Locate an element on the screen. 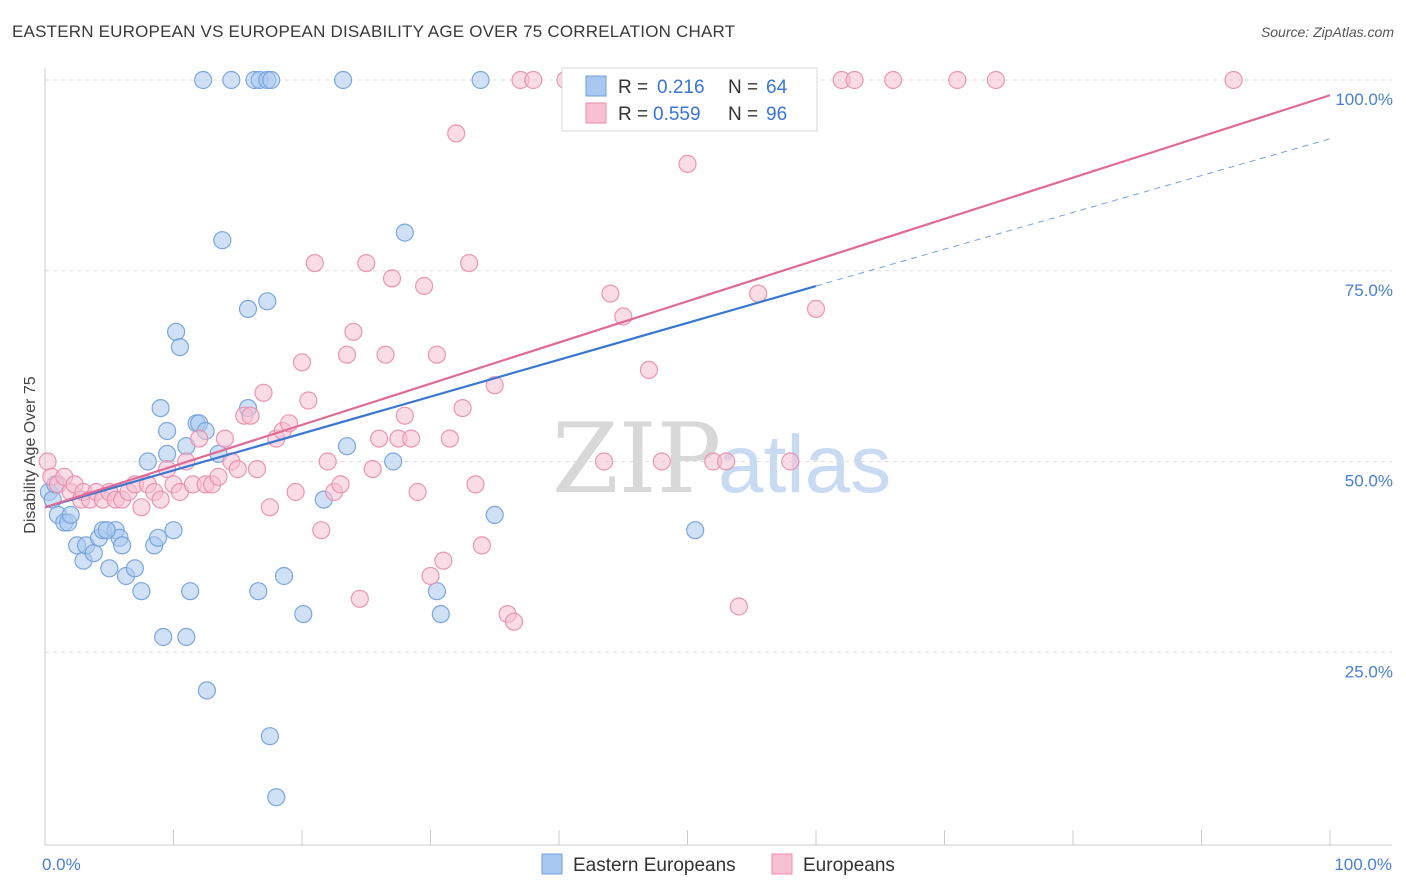 This screenshot has width=1406, height=892. source-label: Source: ZipAtlas.com is located at coordinates (1327, 32).